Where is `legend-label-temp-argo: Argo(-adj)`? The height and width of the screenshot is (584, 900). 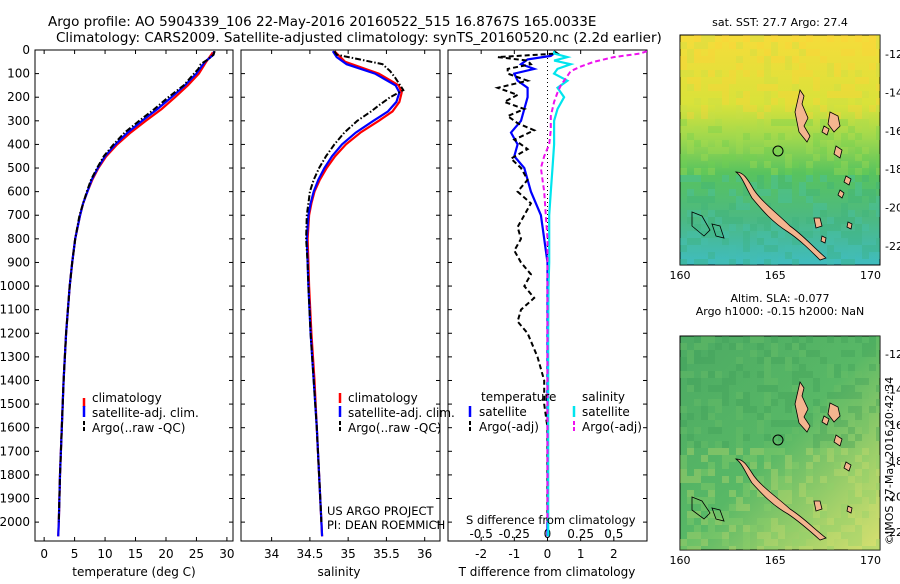 legend-label-temp-argo: Argo(-adj) is located at coordinates (509, 427).